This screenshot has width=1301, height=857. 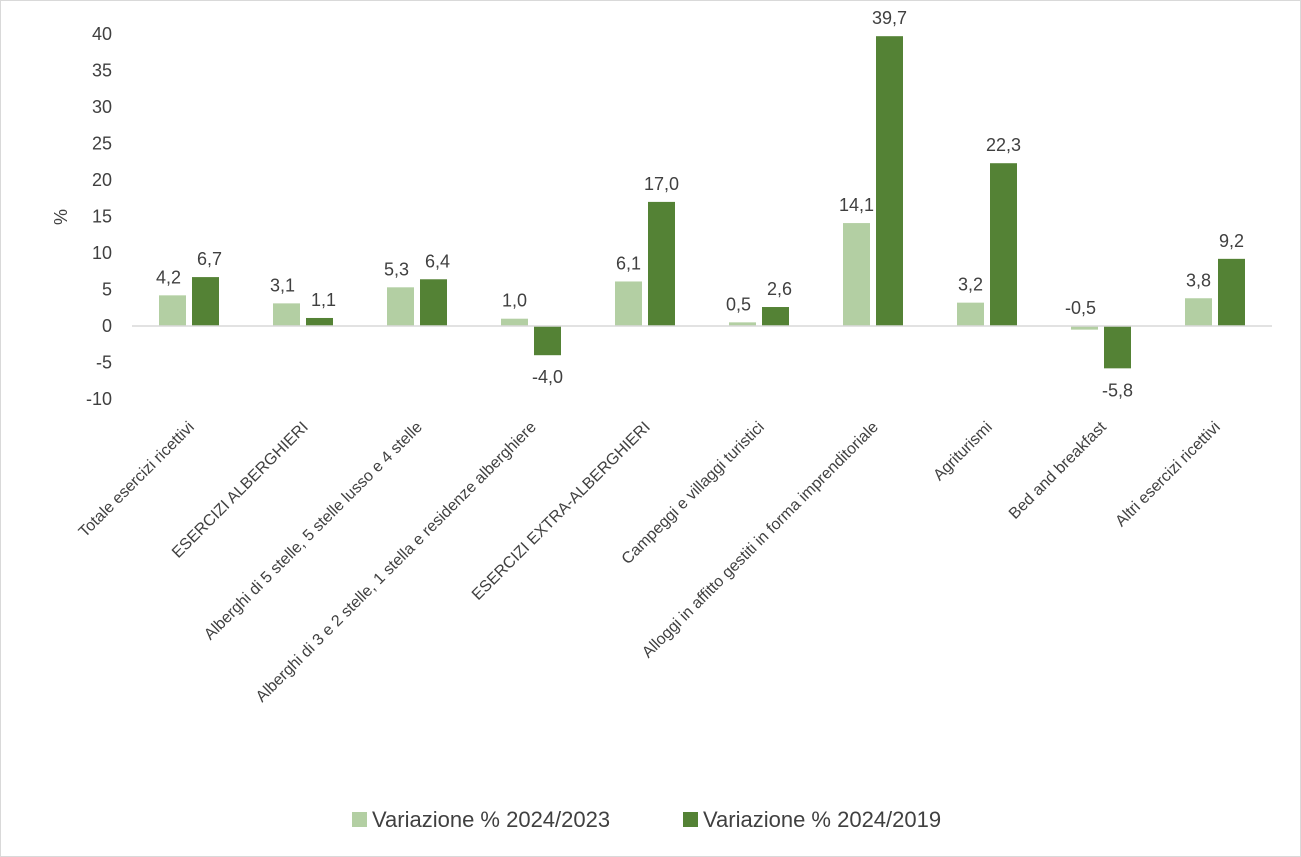 What do you see at coordinates (437, 261) in the screenshot?
I see `data-label-2024-2019: 6,4` at bounding box center [437, 261].